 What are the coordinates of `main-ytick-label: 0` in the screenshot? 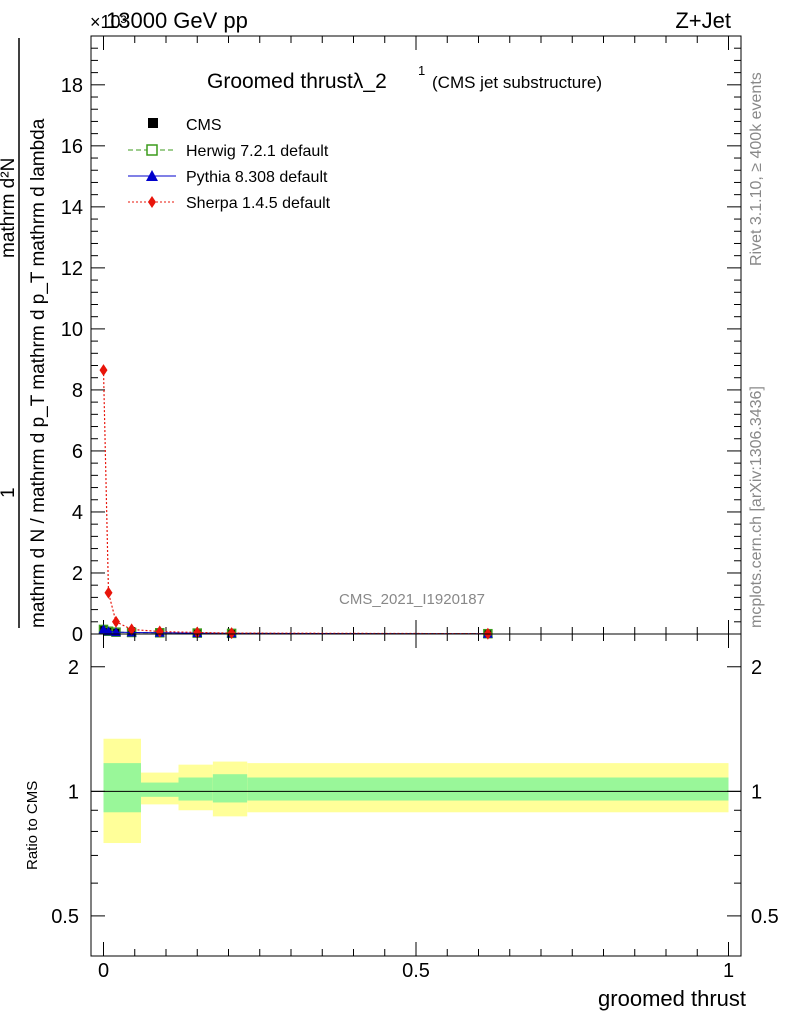 It's located at (77, 635).